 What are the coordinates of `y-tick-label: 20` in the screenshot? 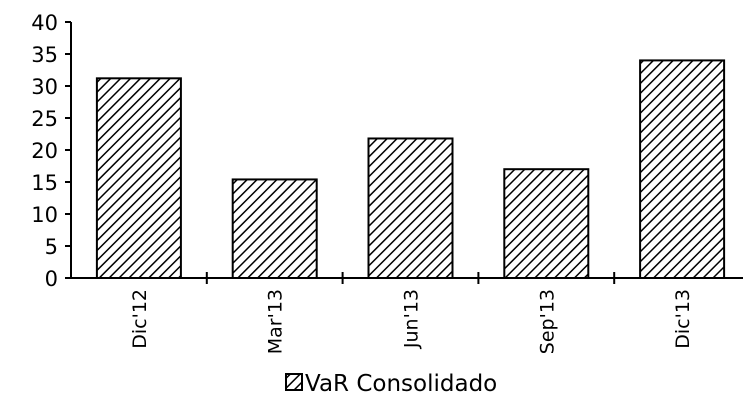 It's located at (44, 151).